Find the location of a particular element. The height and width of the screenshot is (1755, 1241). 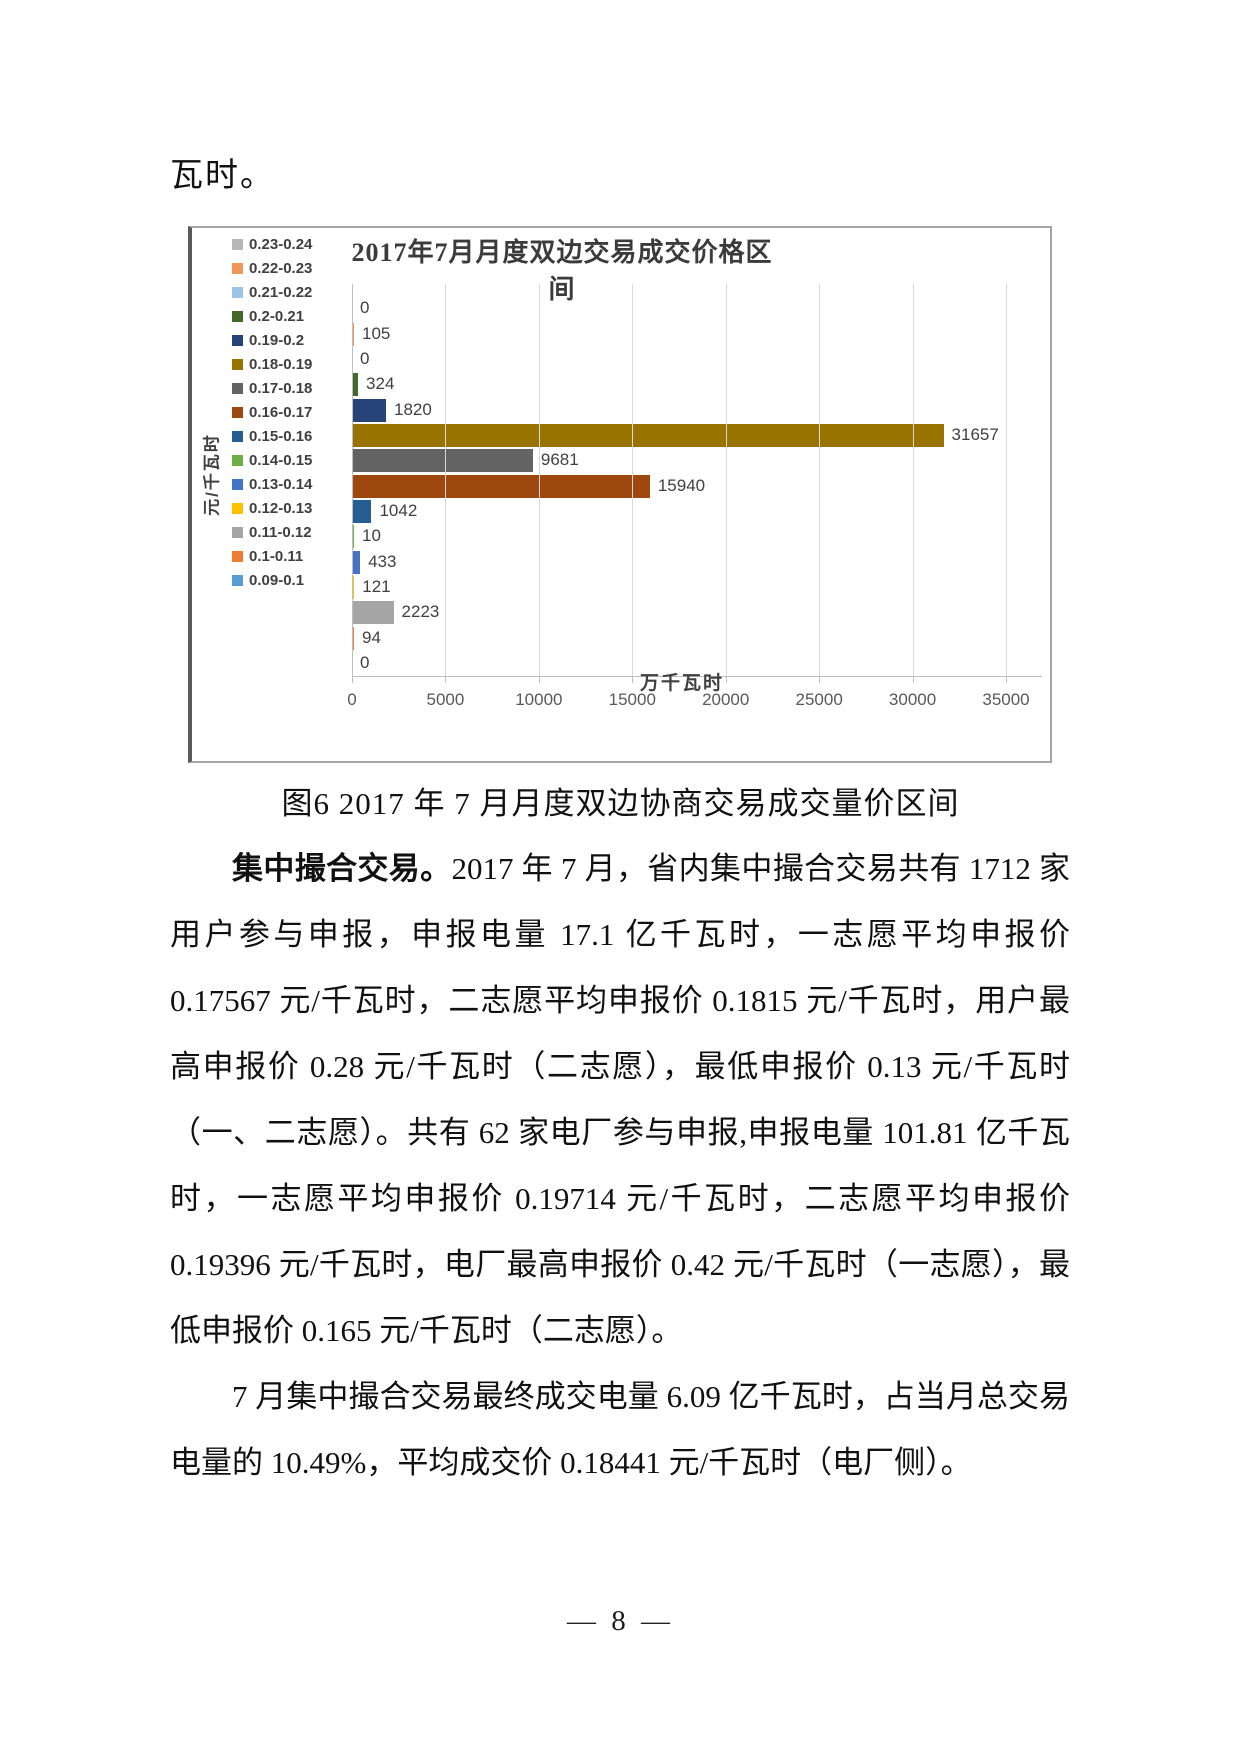

legend-item: 0.17-0.18 is located at coordinates (272, 388).